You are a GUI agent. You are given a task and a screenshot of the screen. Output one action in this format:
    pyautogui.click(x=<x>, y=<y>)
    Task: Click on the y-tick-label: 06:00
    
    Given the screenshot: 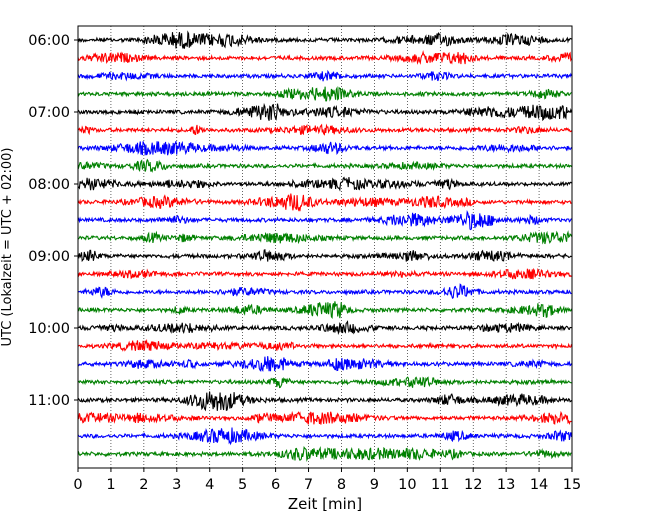 What is the action you would take?
    pyautogui.click(x=49, y=41)
    